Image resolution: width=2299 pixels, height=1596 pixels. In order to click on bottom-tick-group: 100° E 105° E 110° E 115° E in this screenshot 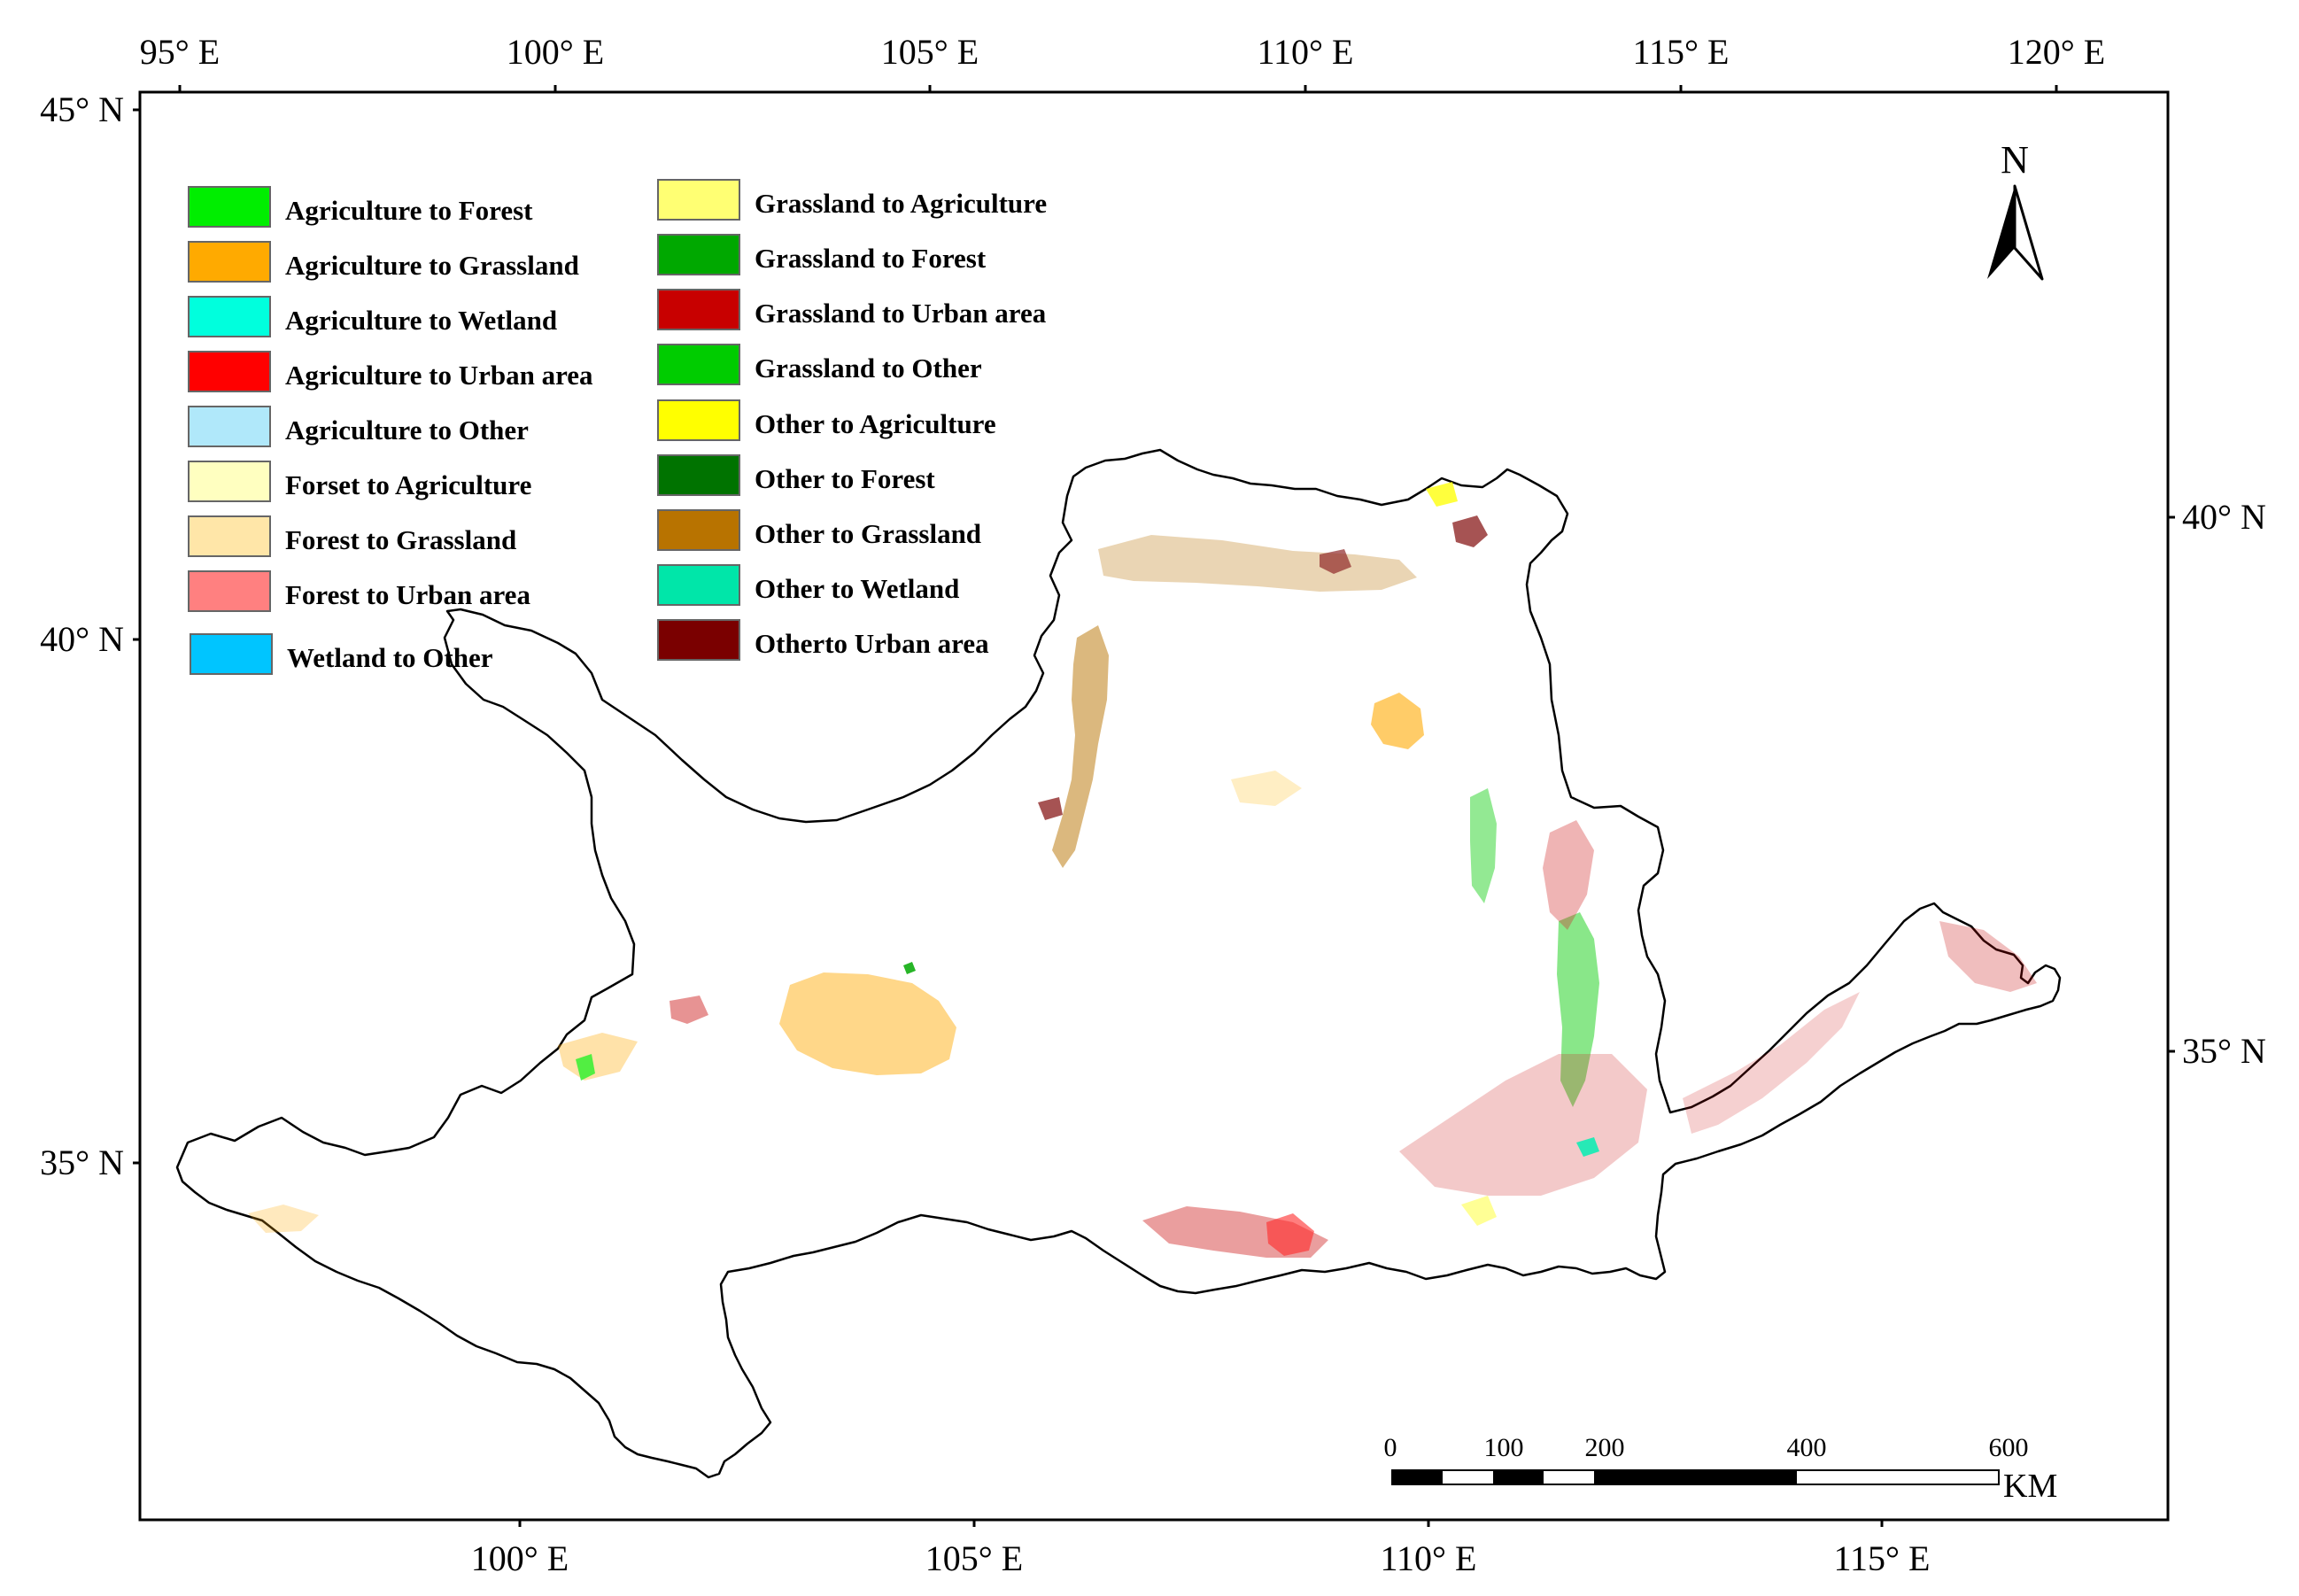, I will do `click(1201, 1549)`.